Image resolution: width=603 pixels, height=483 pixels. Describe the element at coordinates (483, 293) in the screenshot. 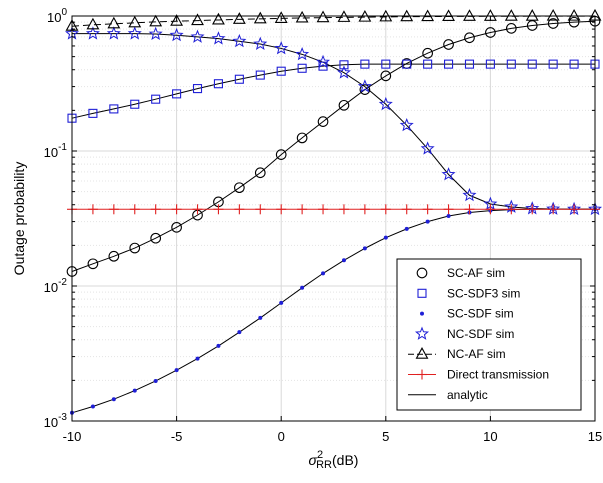

I see `legend-label: SC-SDF3 sim` at that location.